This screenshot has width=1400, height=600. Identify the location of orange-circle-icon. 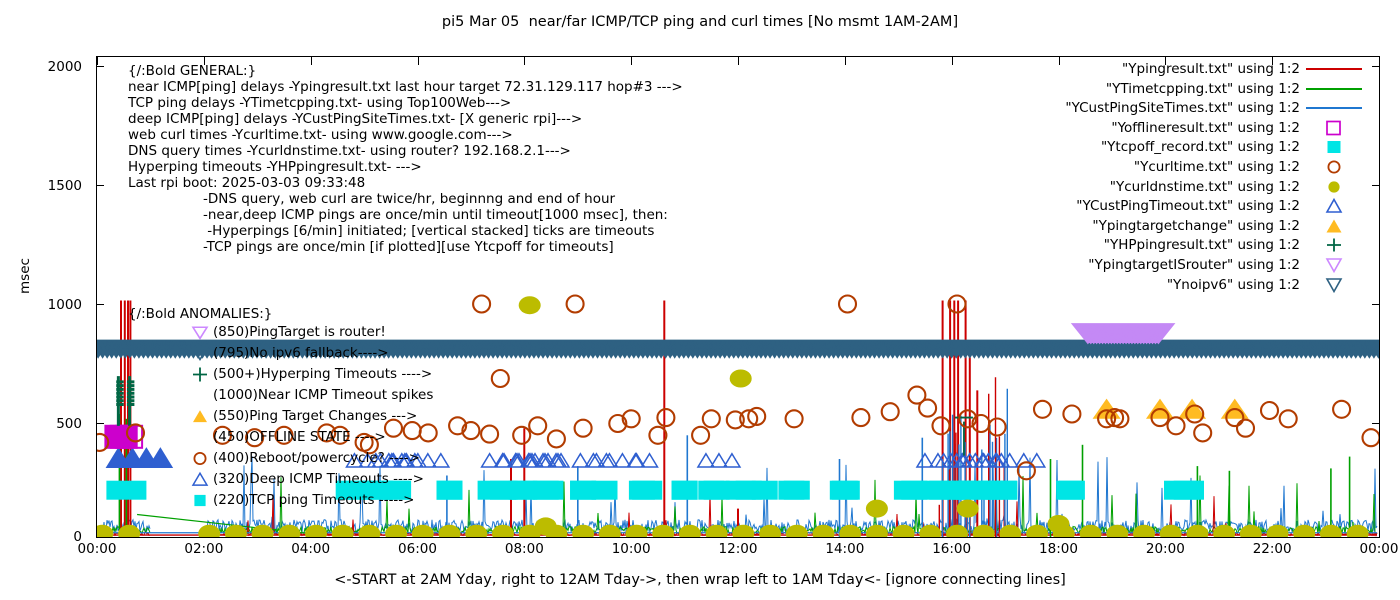
(200, 458).